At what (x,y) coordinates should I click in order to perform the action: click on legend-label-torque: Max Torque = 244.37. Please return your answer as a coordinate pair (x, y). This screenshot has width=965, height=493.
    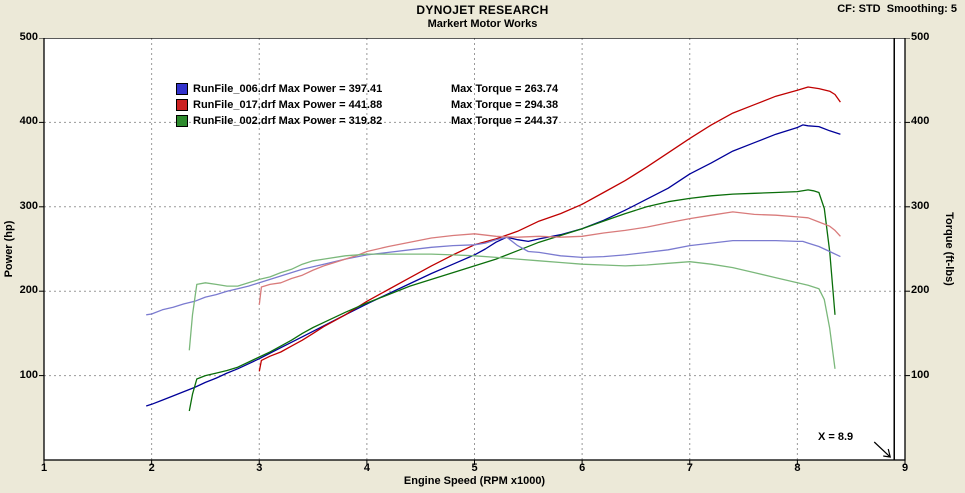
    Looking at the image, I should click on (505, 121).